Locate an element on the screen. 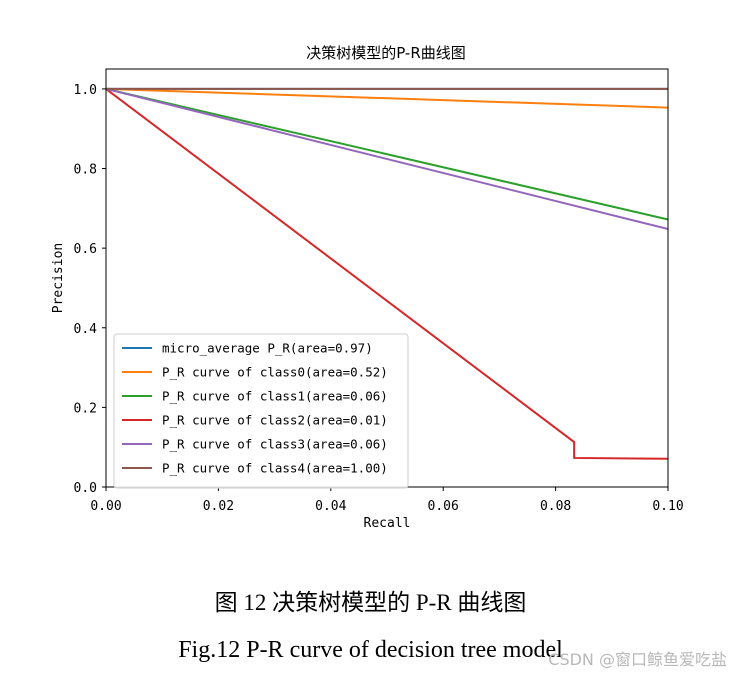  y-tick-label: 0.0 is located at coordinates (85, 488).